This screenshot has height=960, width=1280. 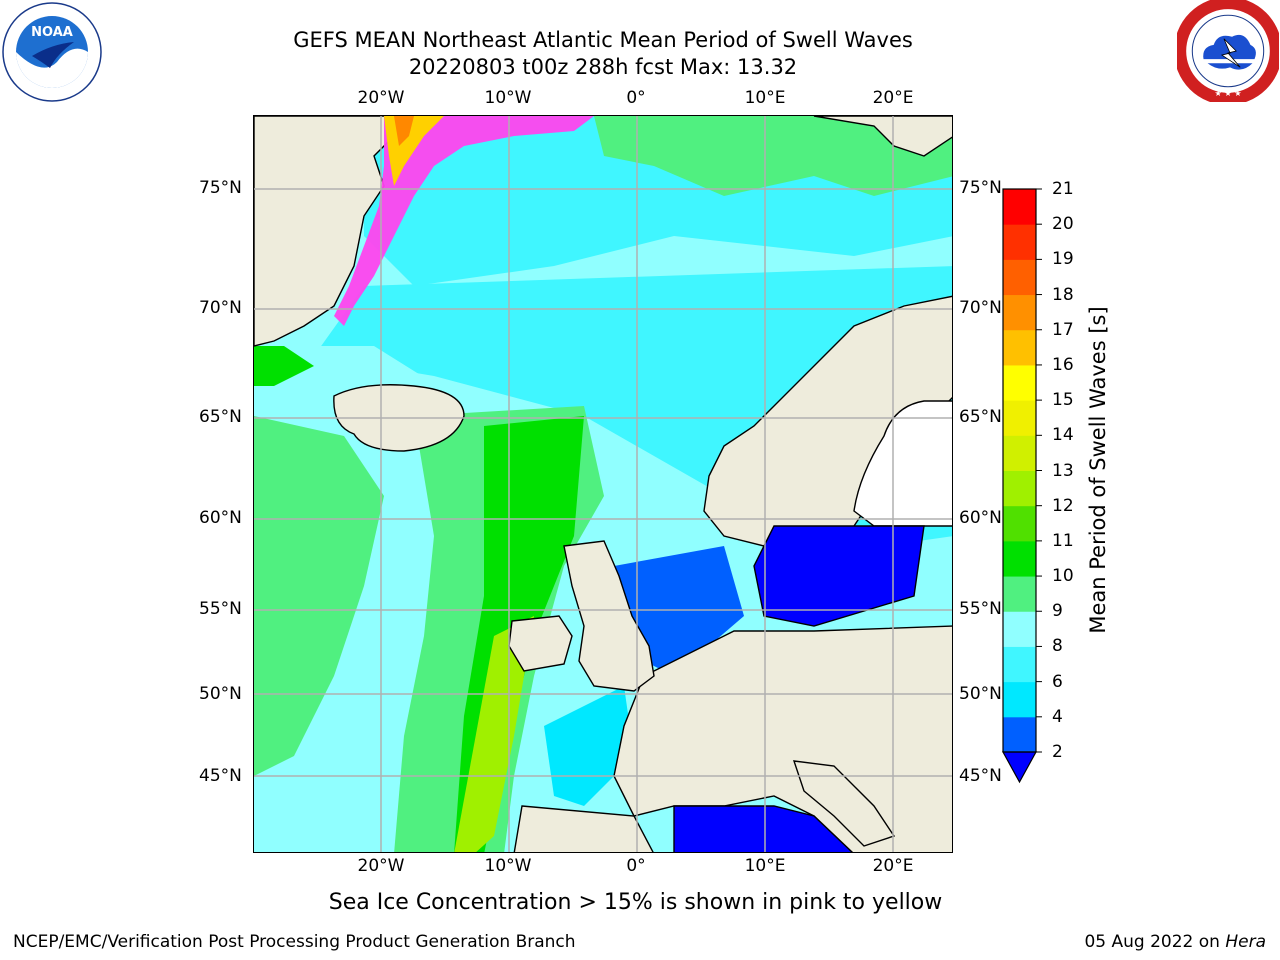 What do you see at coordinates (381, 98) in the screenshot?
I see `lon-tick-top-20w: 20°W` at bounding box center [381, 98].